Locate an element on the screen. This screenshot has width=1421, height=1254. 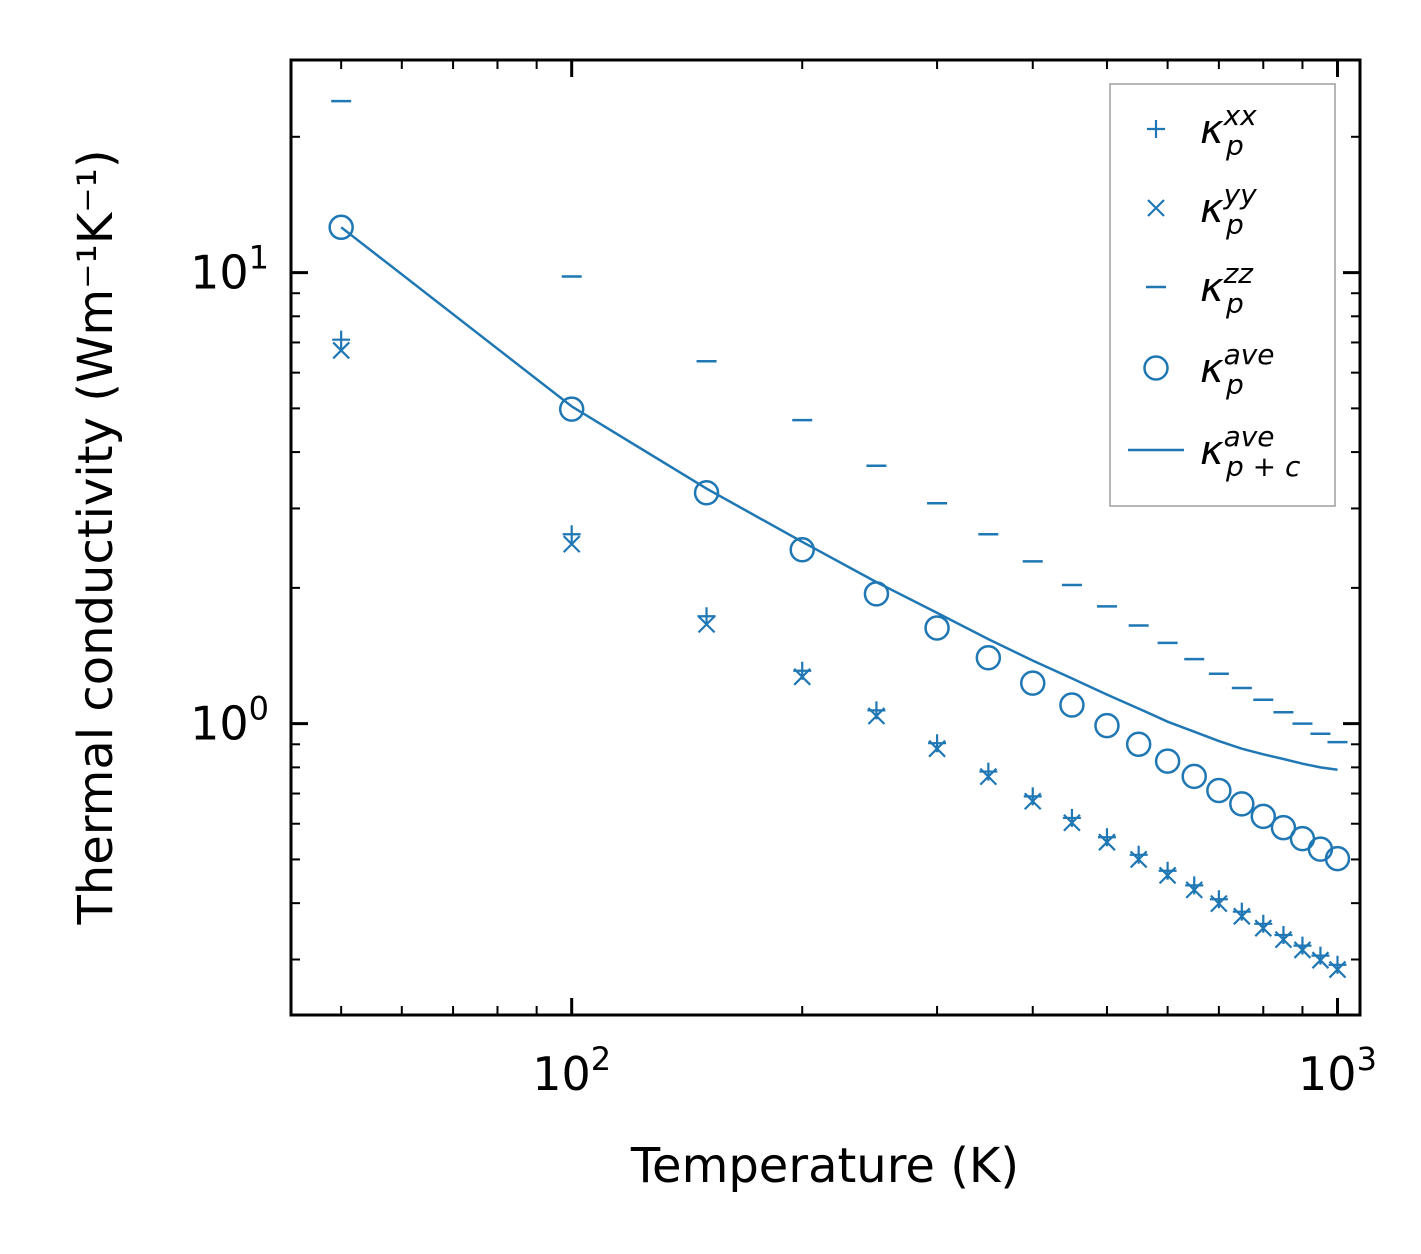
legend-handle-kxx is located at coordinates (1156, 129).